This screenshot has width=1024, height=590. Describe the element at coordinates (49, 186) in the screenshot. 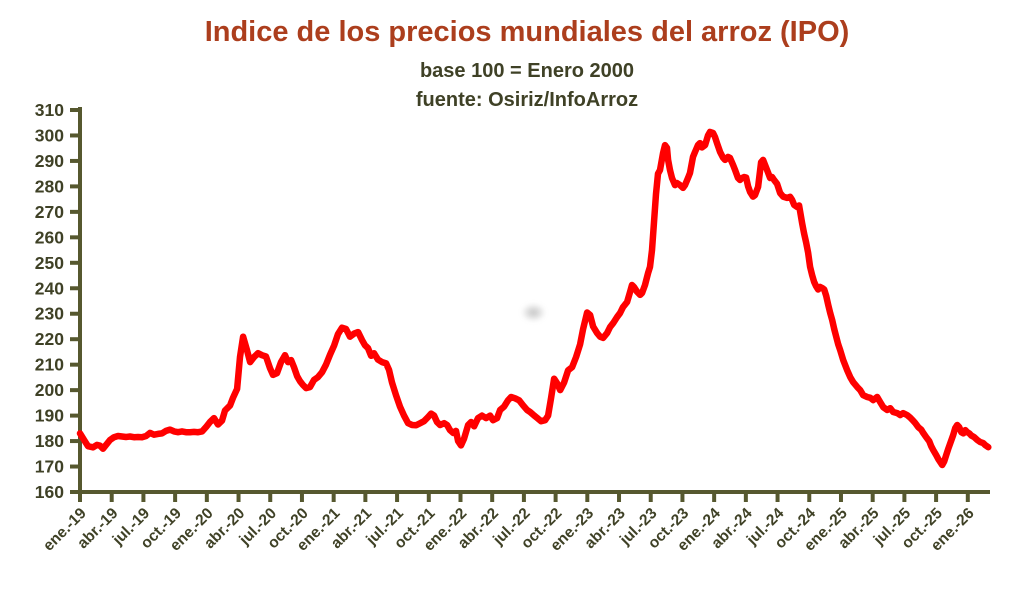

I see `y-tick-label: 280` at that location.